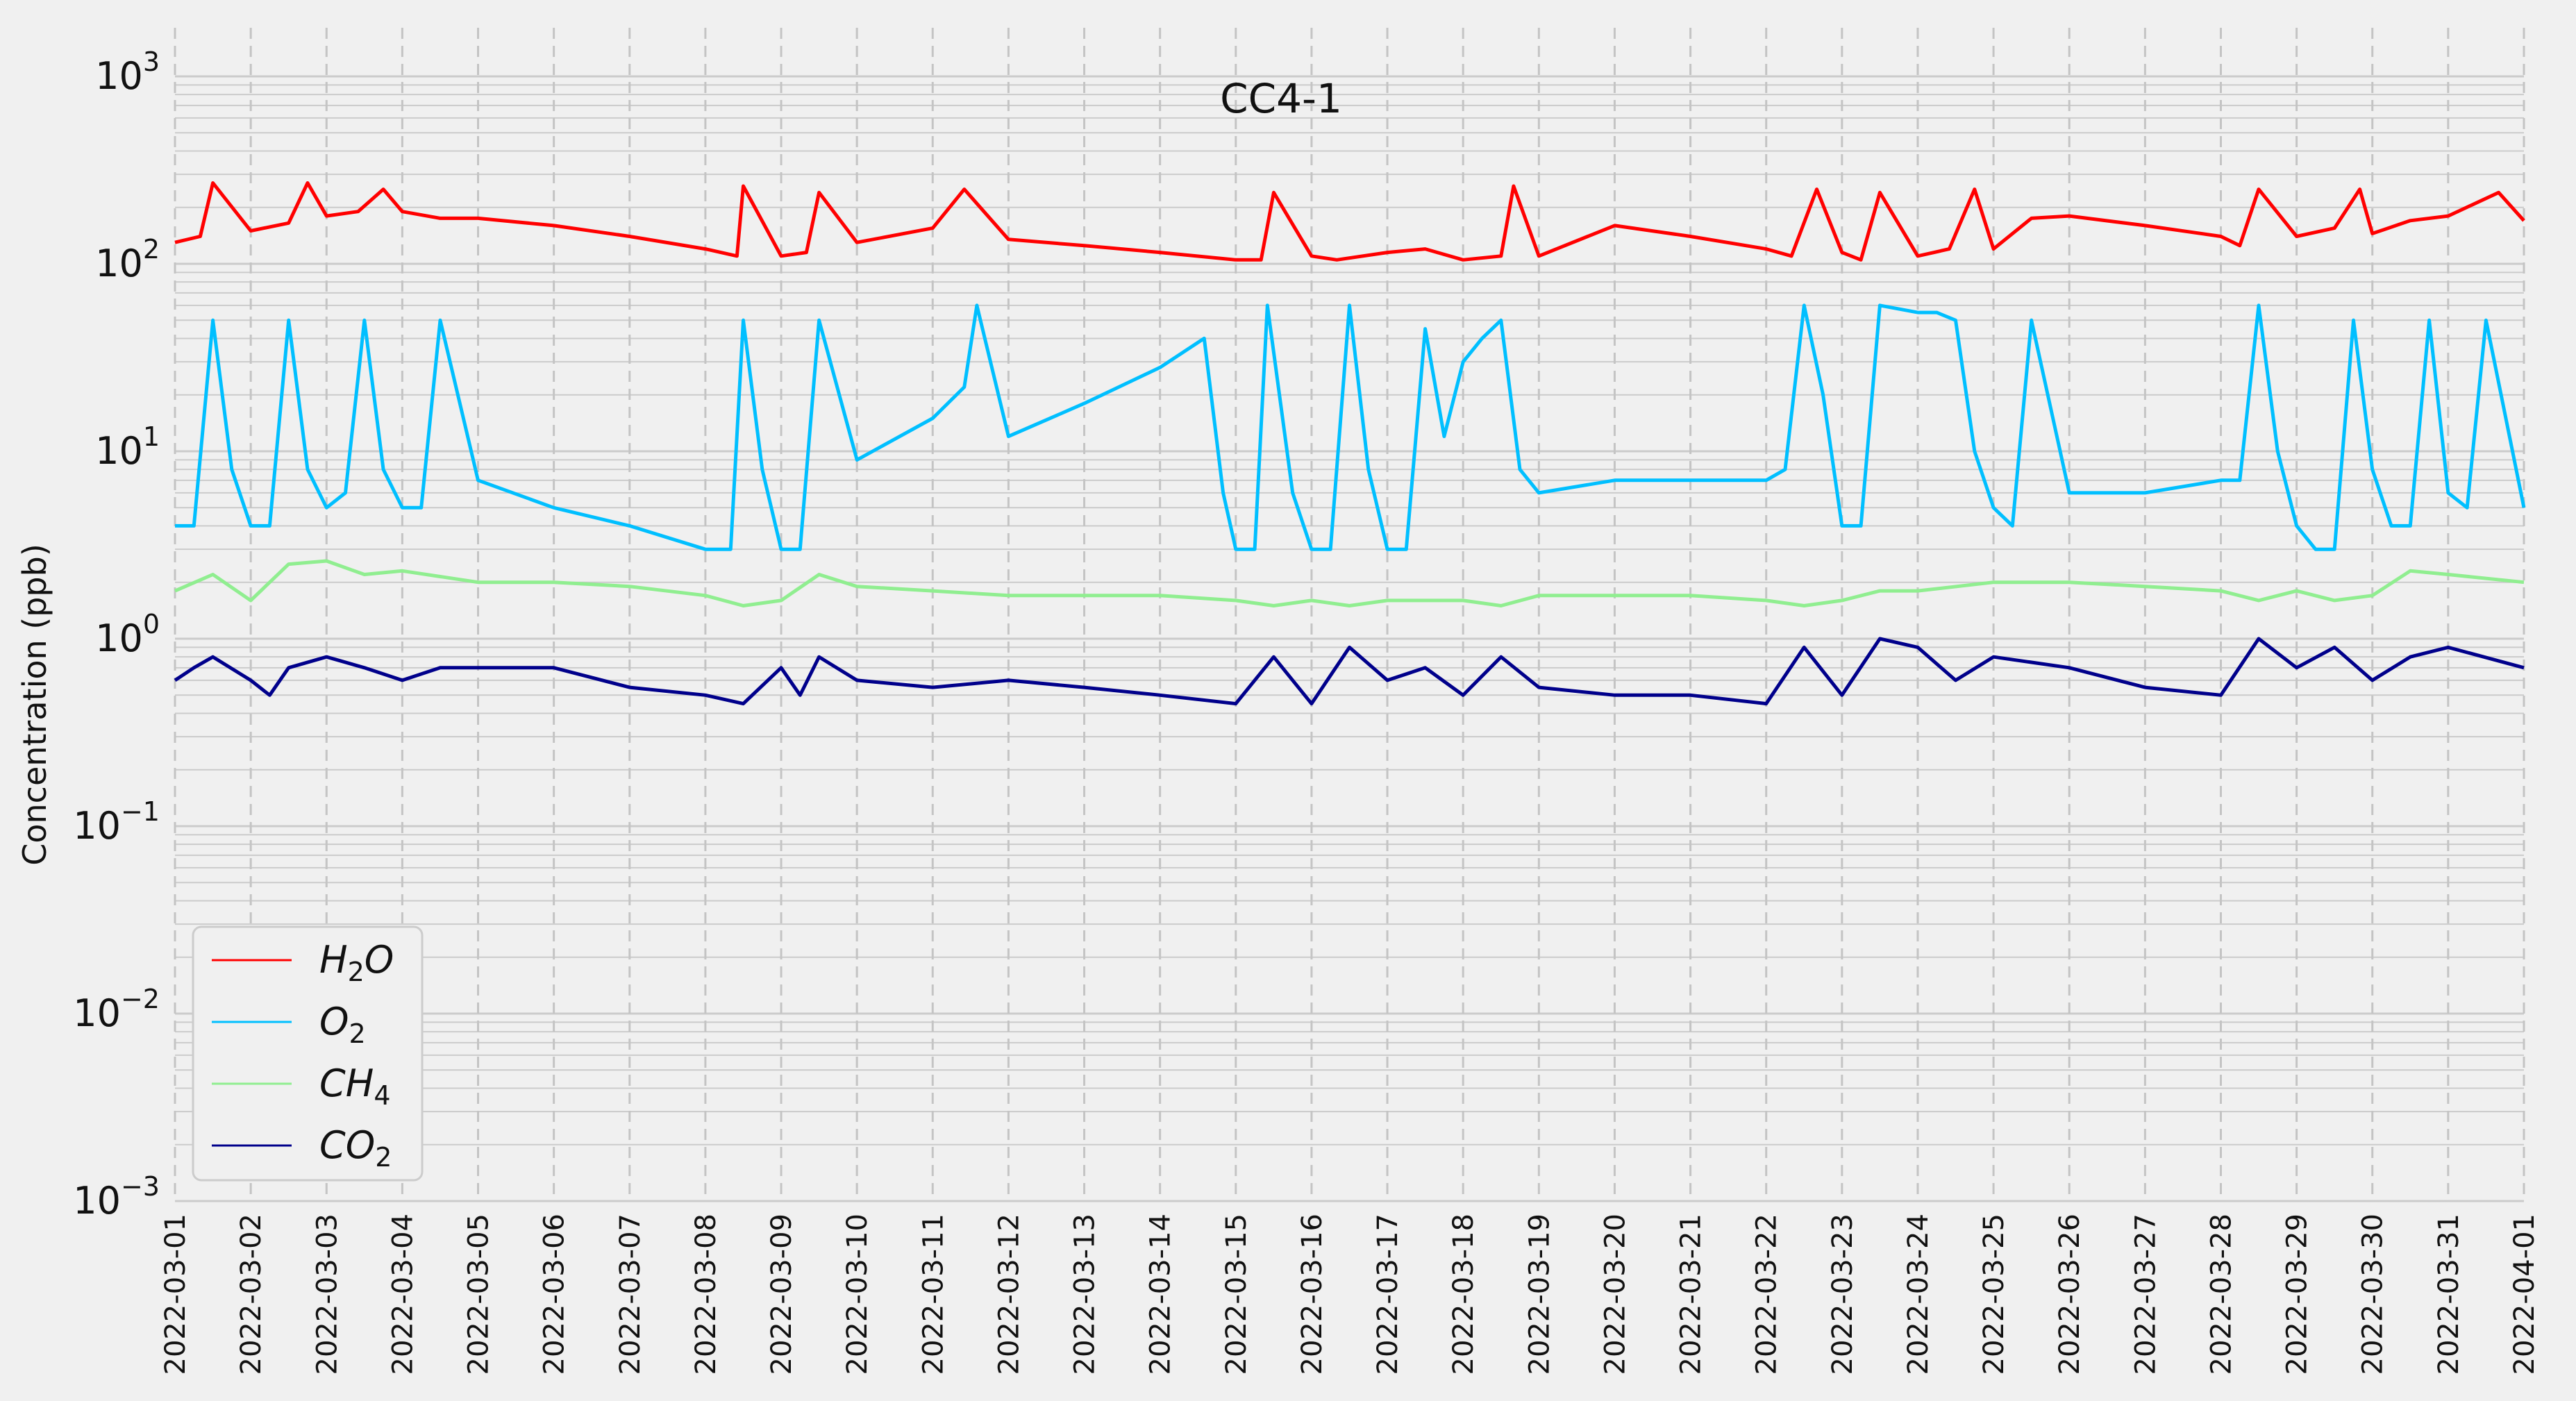 The image size is (2576, 1401). Describe the element at coordinates (116, 1009) in the screenshot. I see `y-tick-label: 10⁻²` at that location.